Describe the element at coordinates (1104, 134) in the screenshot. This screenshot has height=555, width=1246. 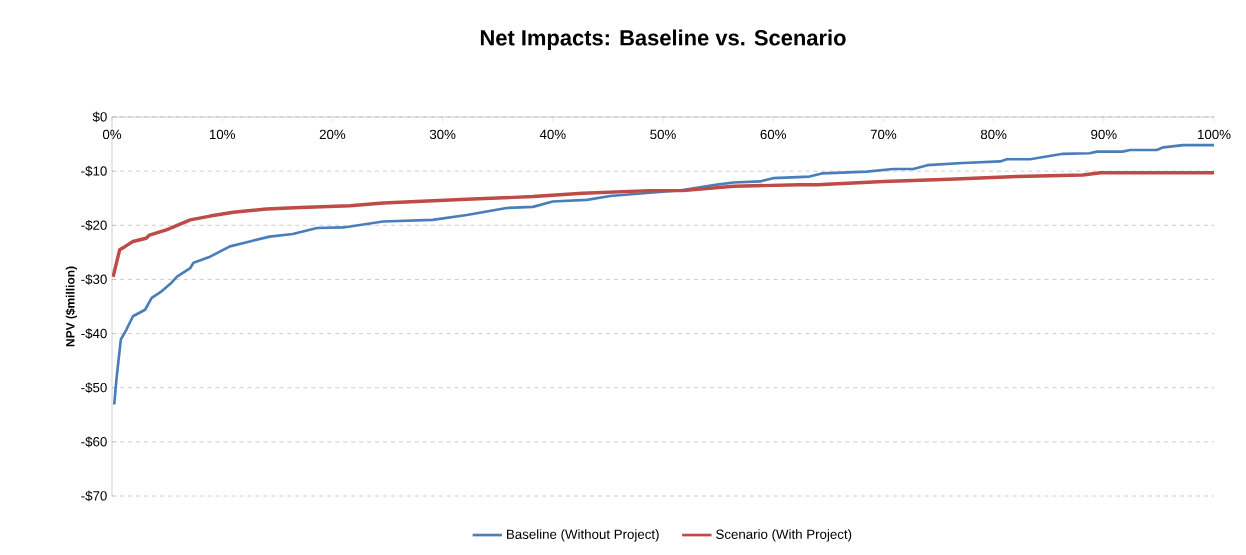
I see `x-tick-label: 90%` at that location.